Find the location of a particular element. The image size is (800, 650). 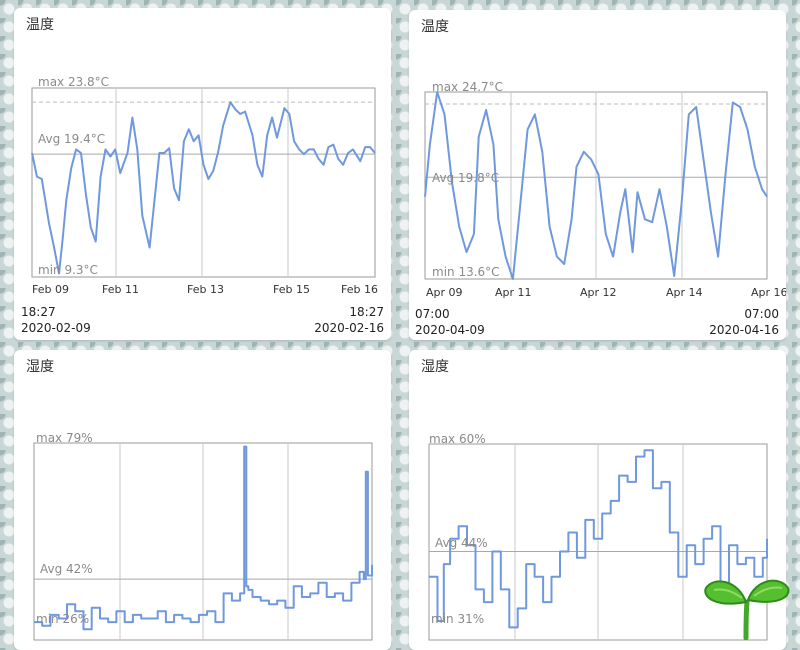

avg-label: Avg 44% is located at coordinates (461, 543).